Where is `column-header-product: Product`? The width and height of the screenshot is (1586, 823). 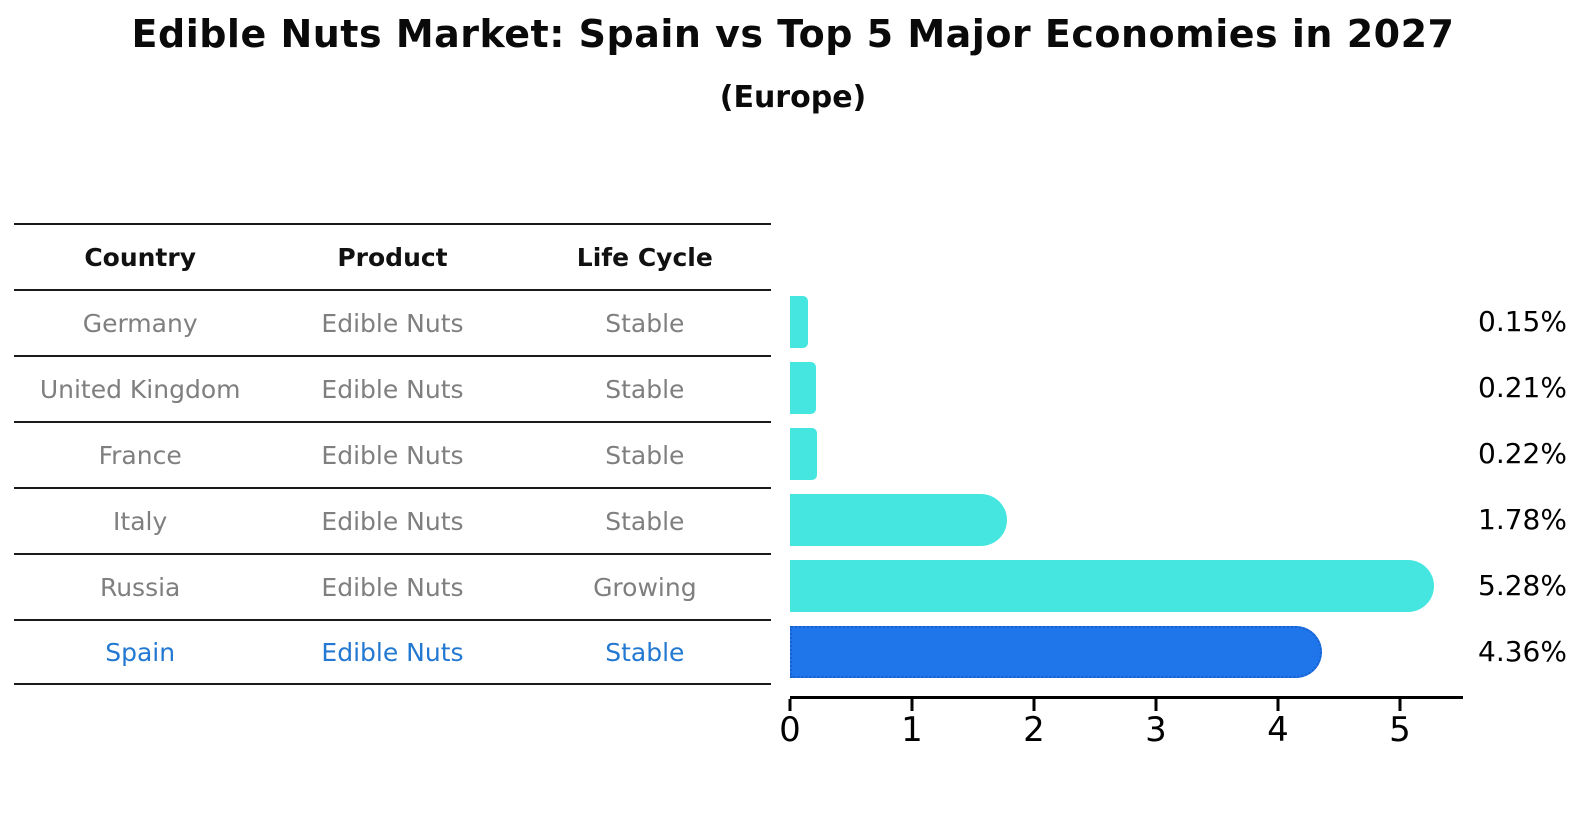
column-header-product: Product is located at coordinates (392, 257).